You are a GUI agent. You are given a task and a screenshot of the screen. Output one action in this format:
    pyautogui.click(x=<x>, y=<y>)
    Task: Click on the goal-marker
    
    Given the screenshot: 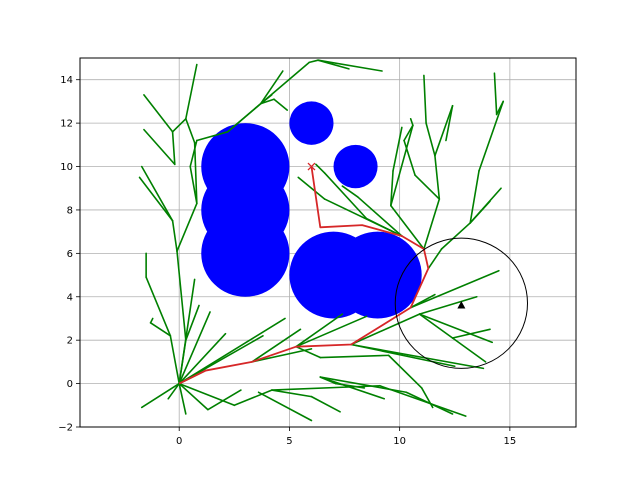 What is the action you would take?
    pyautogui.click(x=461, y=304)
    